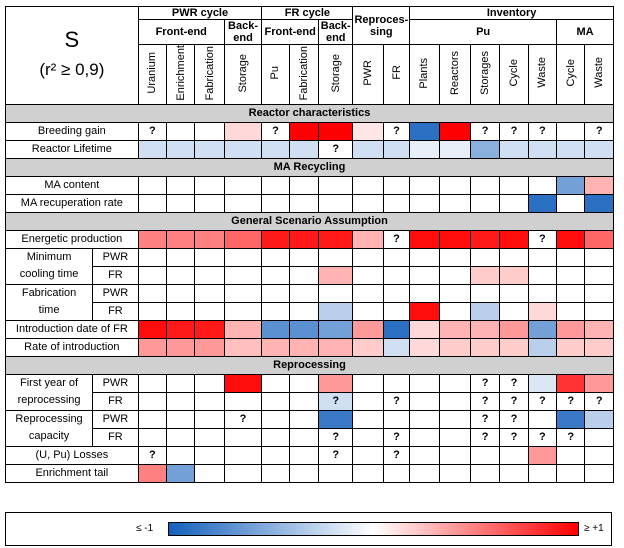 The width and height of the screenshot is (624, 548). What do you see at coordinates (72, 40) in the screenshot?
I see `table-title: S` at bounding box center [72, 40].